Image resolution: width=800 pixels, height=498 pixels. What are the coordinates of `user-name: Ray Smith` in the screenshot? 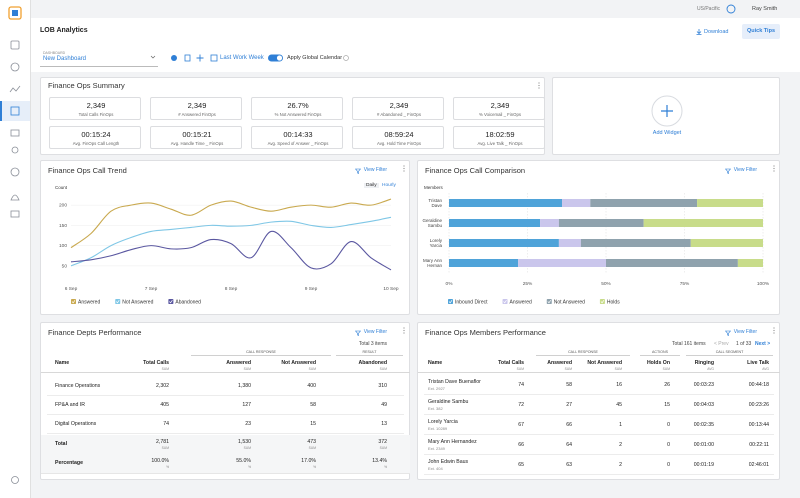 It's located at (765, 9).